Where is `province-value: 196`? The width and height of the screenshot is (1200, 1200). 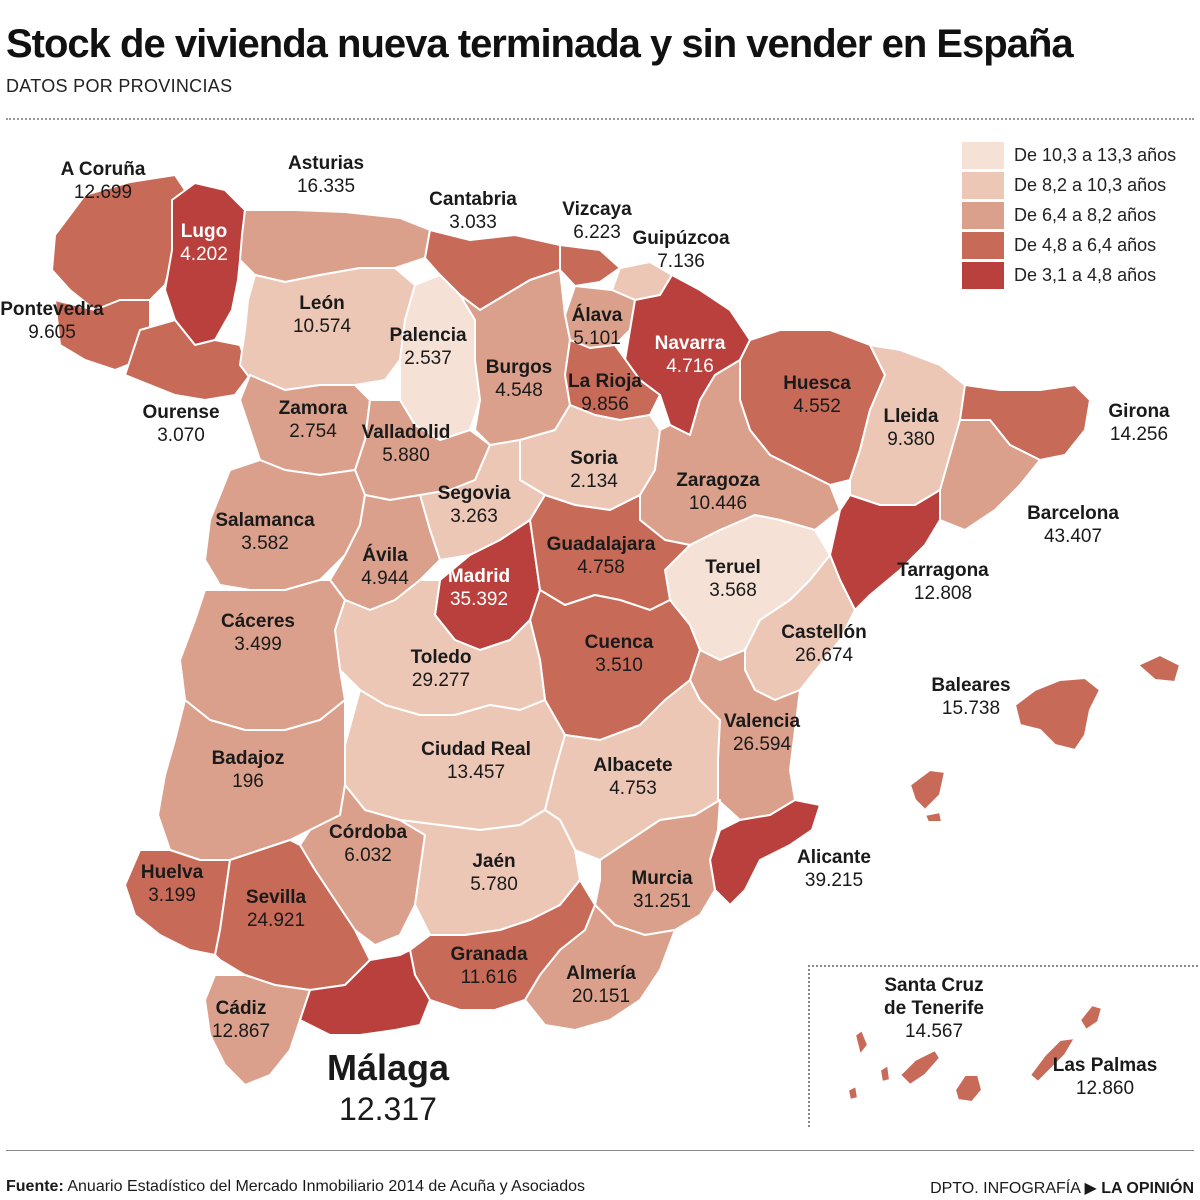
province-value: 196 is located at coordinates (248, 782).